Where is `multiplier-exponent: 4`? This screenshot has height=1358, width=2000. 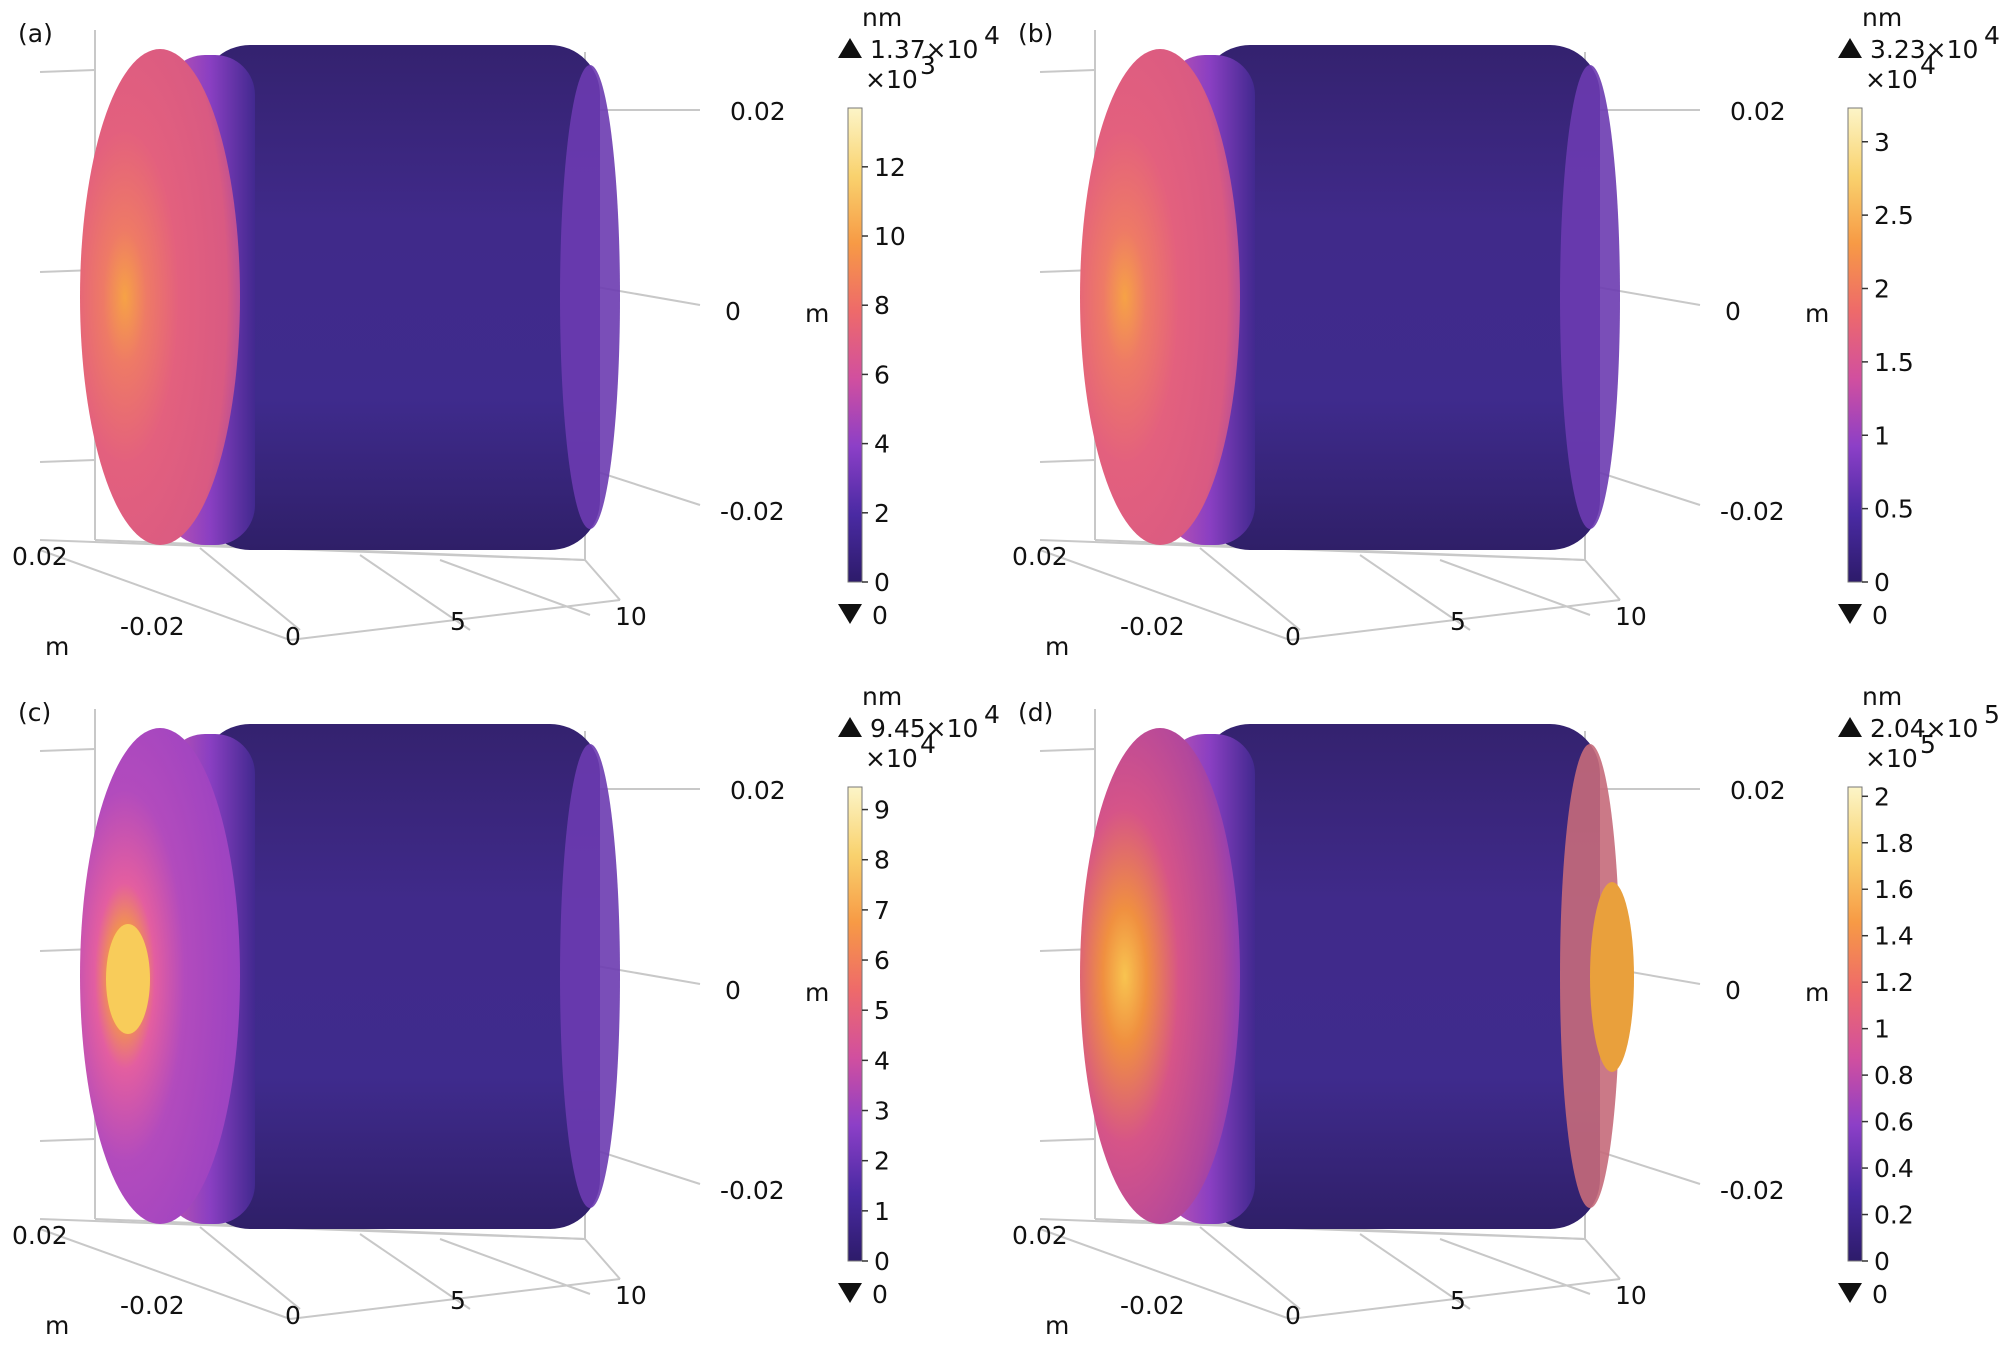
multiplier-exponent: 4 is located at coordinates (1928, 65).